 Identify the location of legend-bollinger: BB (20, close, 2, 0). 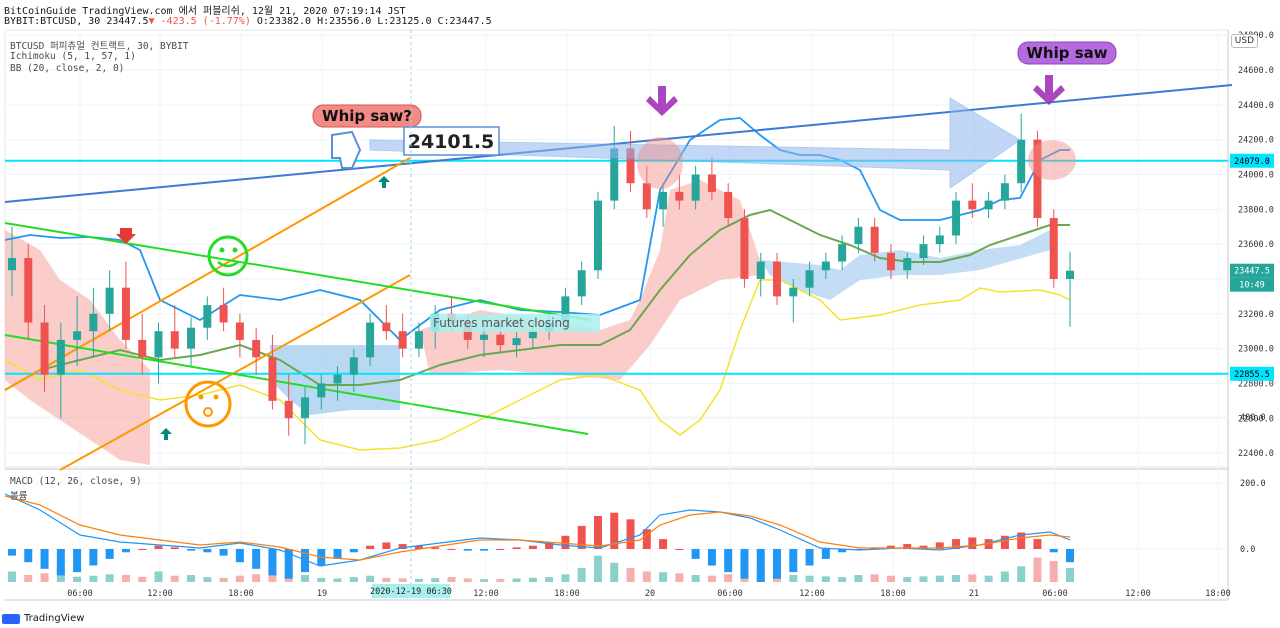
(67, 68).